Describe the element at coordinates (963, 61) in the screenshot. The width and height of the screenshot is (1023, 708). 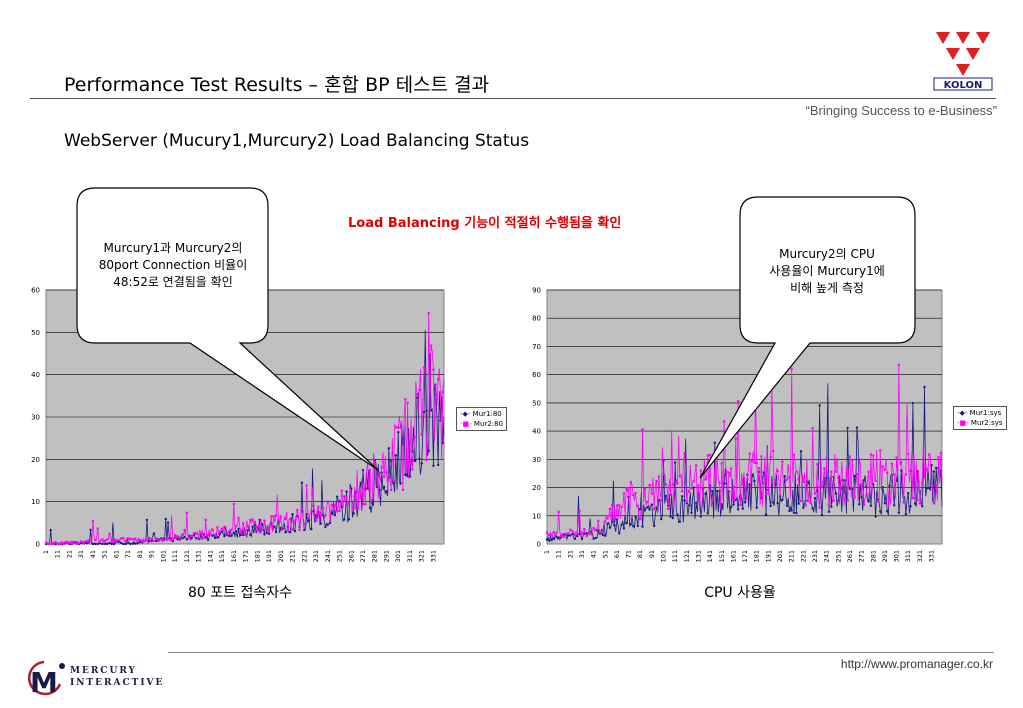
I see `kolon-logo: KOLON` at that location.